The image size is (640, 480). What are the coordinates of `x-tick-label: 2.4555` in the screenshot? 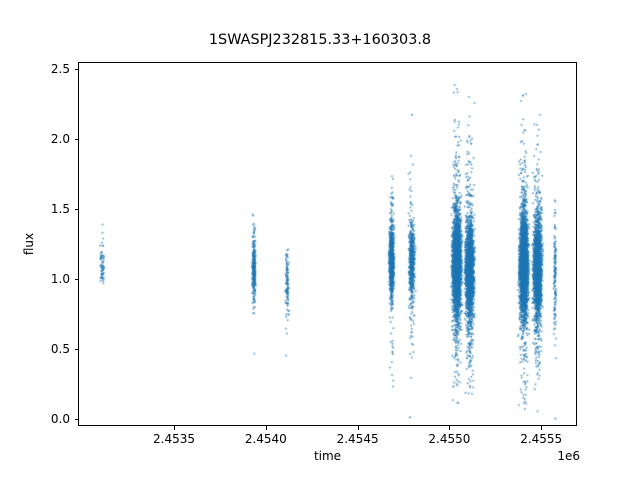 It's located at (541, 439).